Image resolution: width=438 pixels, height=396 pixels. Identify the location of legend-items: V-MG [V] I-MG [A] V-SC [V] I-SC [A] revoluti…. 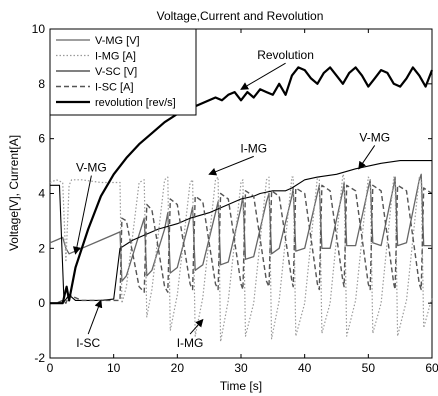
(116, 72).